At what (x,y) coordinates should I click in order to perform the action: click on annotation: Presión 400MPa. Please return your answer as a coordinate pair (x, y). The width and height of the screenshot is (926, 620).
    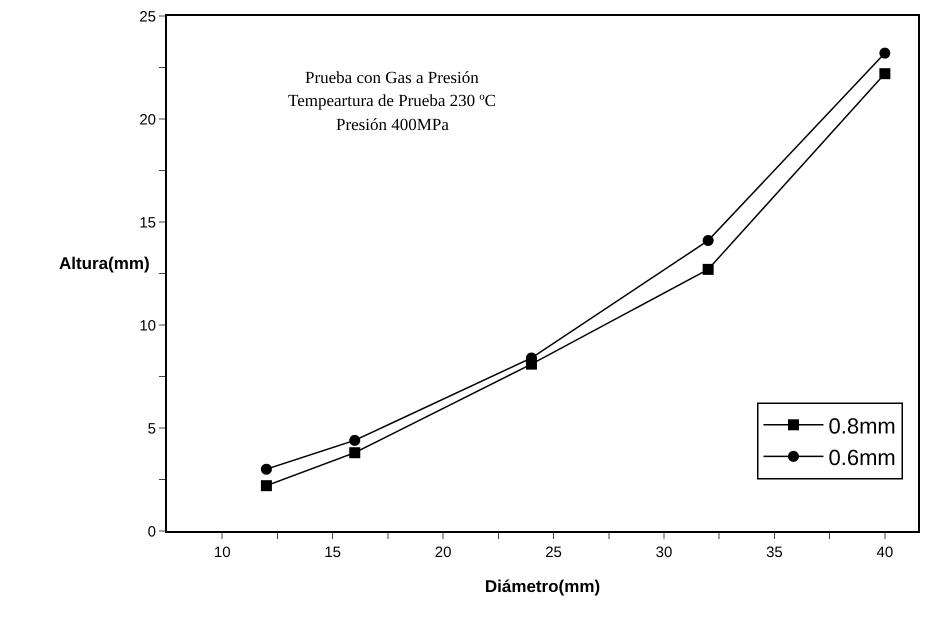
    Looking at the image, I should click on (393, 124).